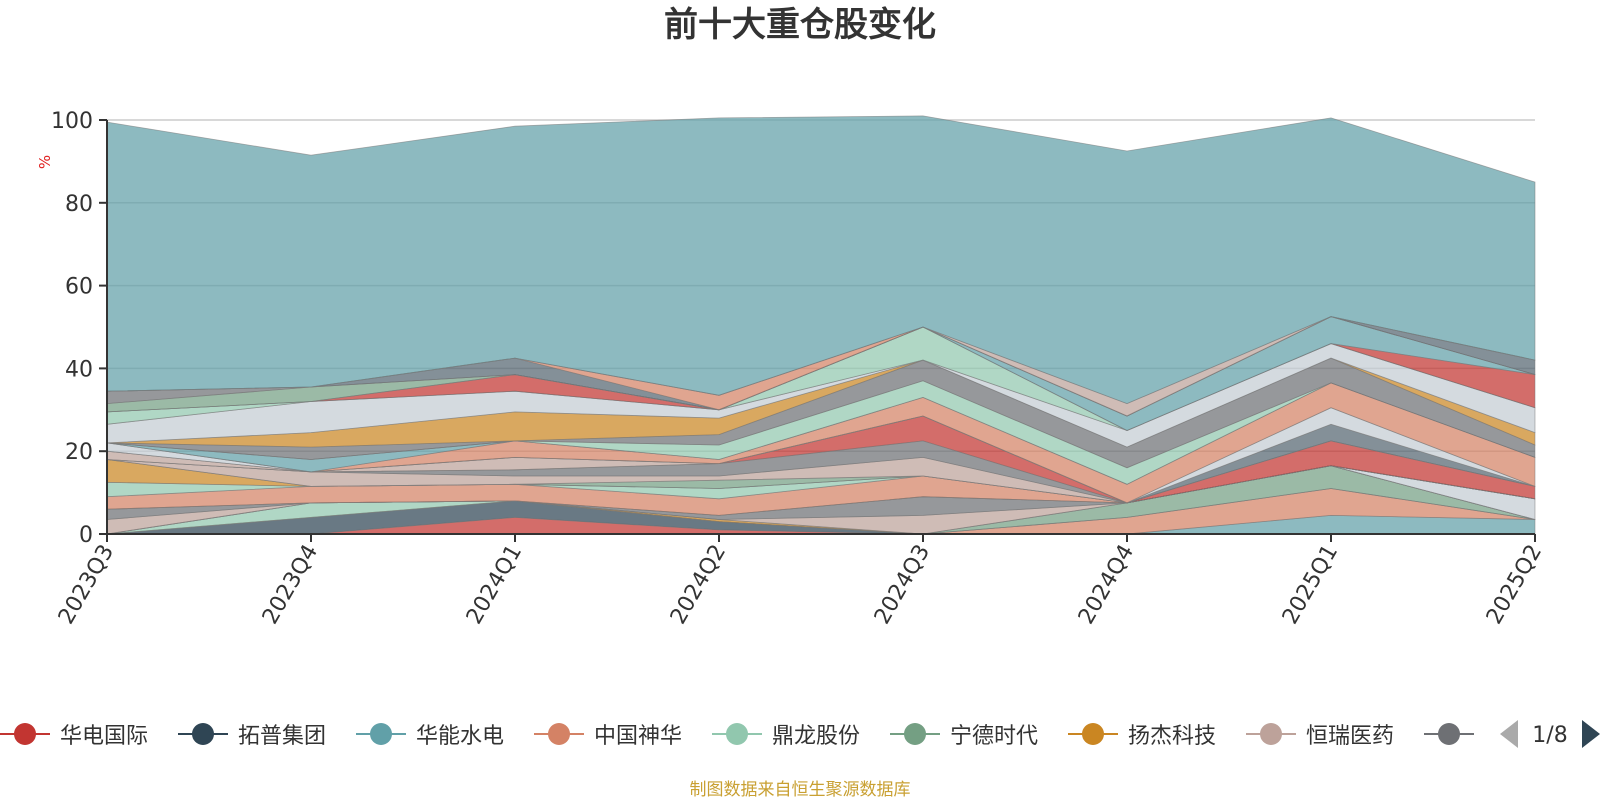 The image size is (1600, 800). I want to click on y-tick-label: 60, so click(79, 287).